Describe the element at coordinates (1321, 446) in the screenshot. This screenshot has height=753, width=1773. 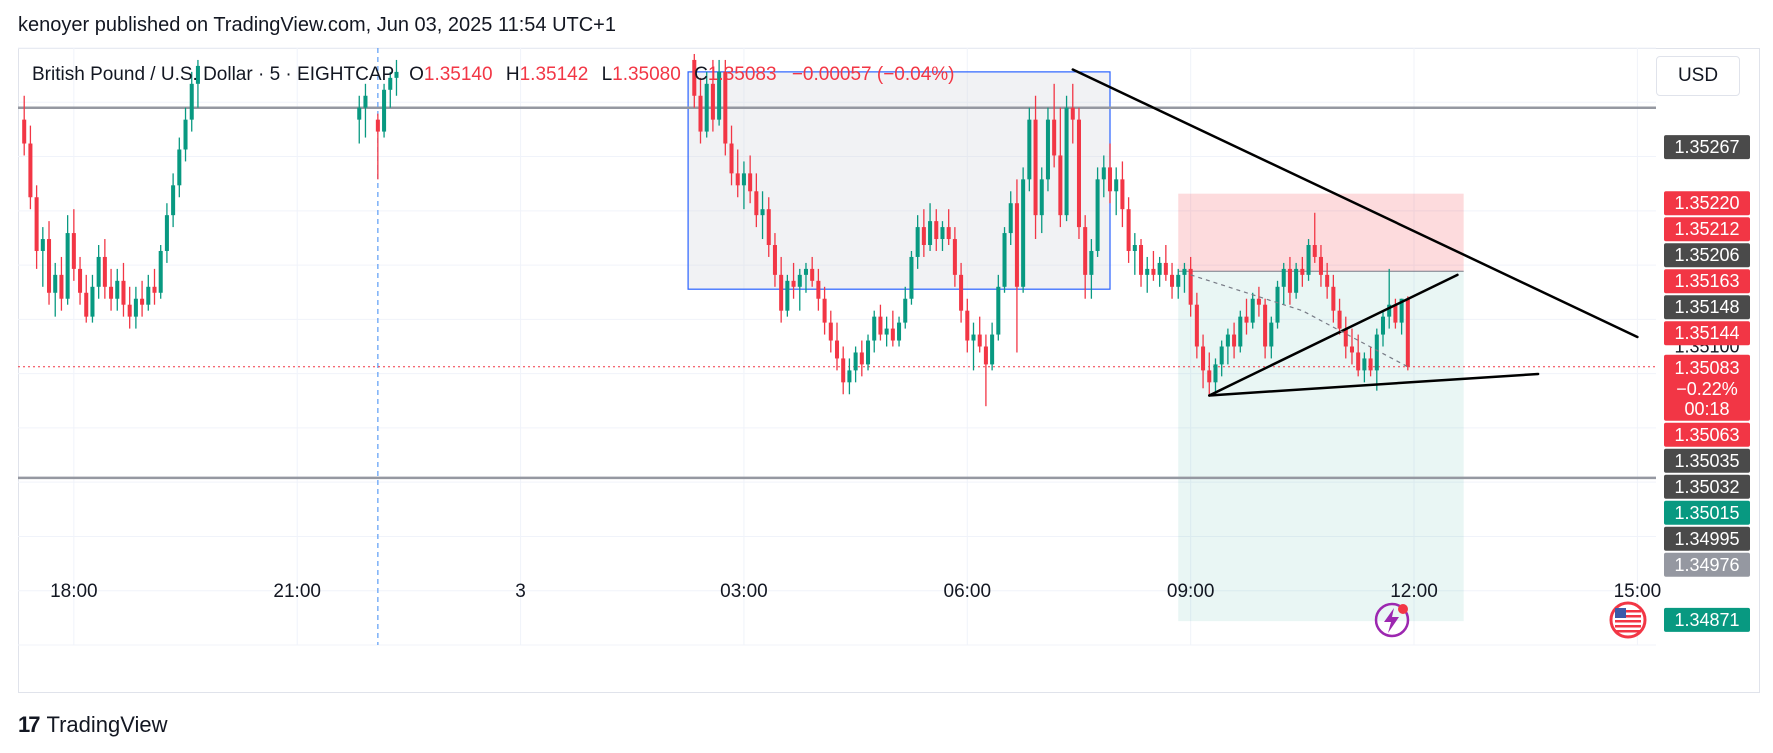
I see `take-profit-zone` at that location.